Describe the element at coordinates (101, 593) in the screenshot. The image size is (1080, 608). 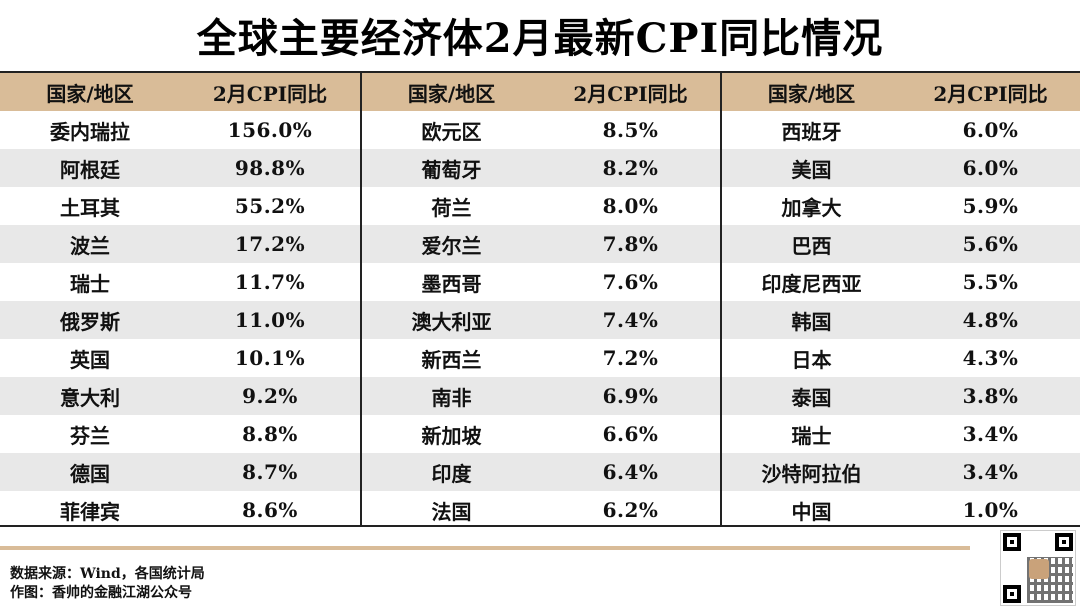
I see `chart-author: 作图：香帅的金融江湖公众号` at that location.